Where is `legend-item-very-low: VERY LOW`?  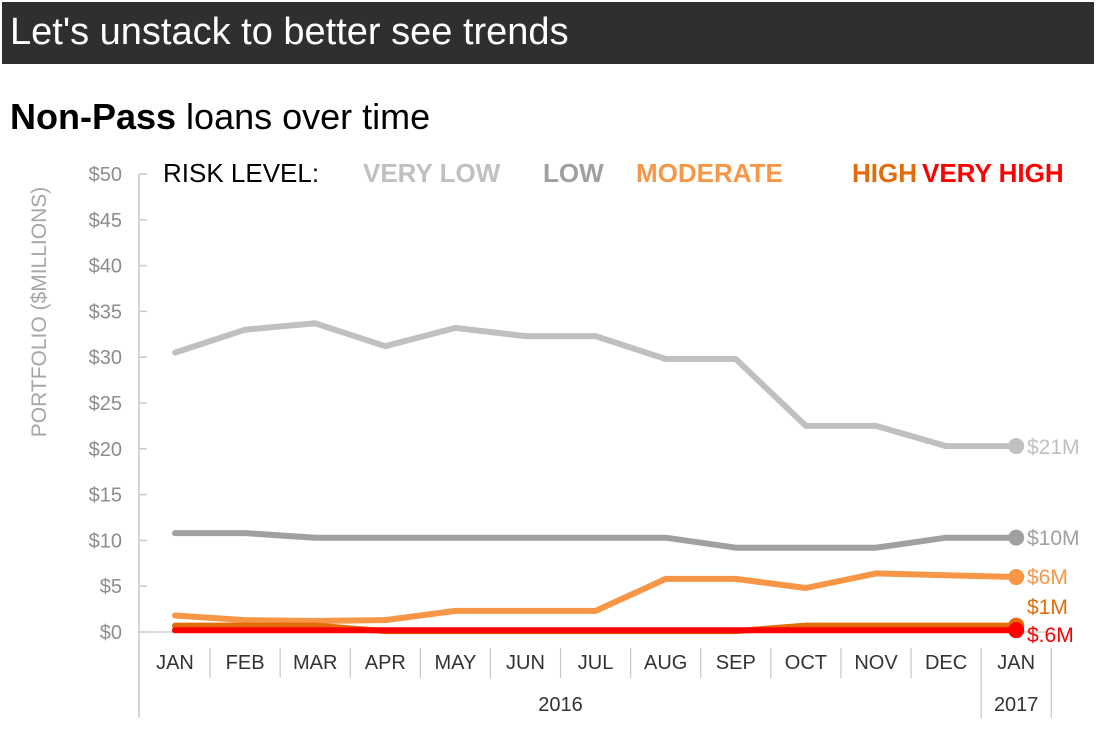
legend-item-very-low: VERY LOW is located at coordinates (432, 173).